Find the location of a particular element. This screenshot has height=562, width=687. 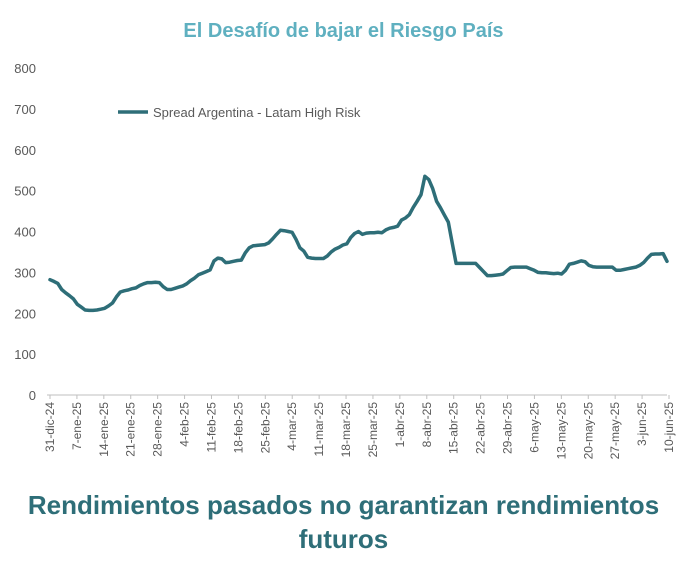

x-tick-label: 28-ene-25 is located at coordinates (158, 429).